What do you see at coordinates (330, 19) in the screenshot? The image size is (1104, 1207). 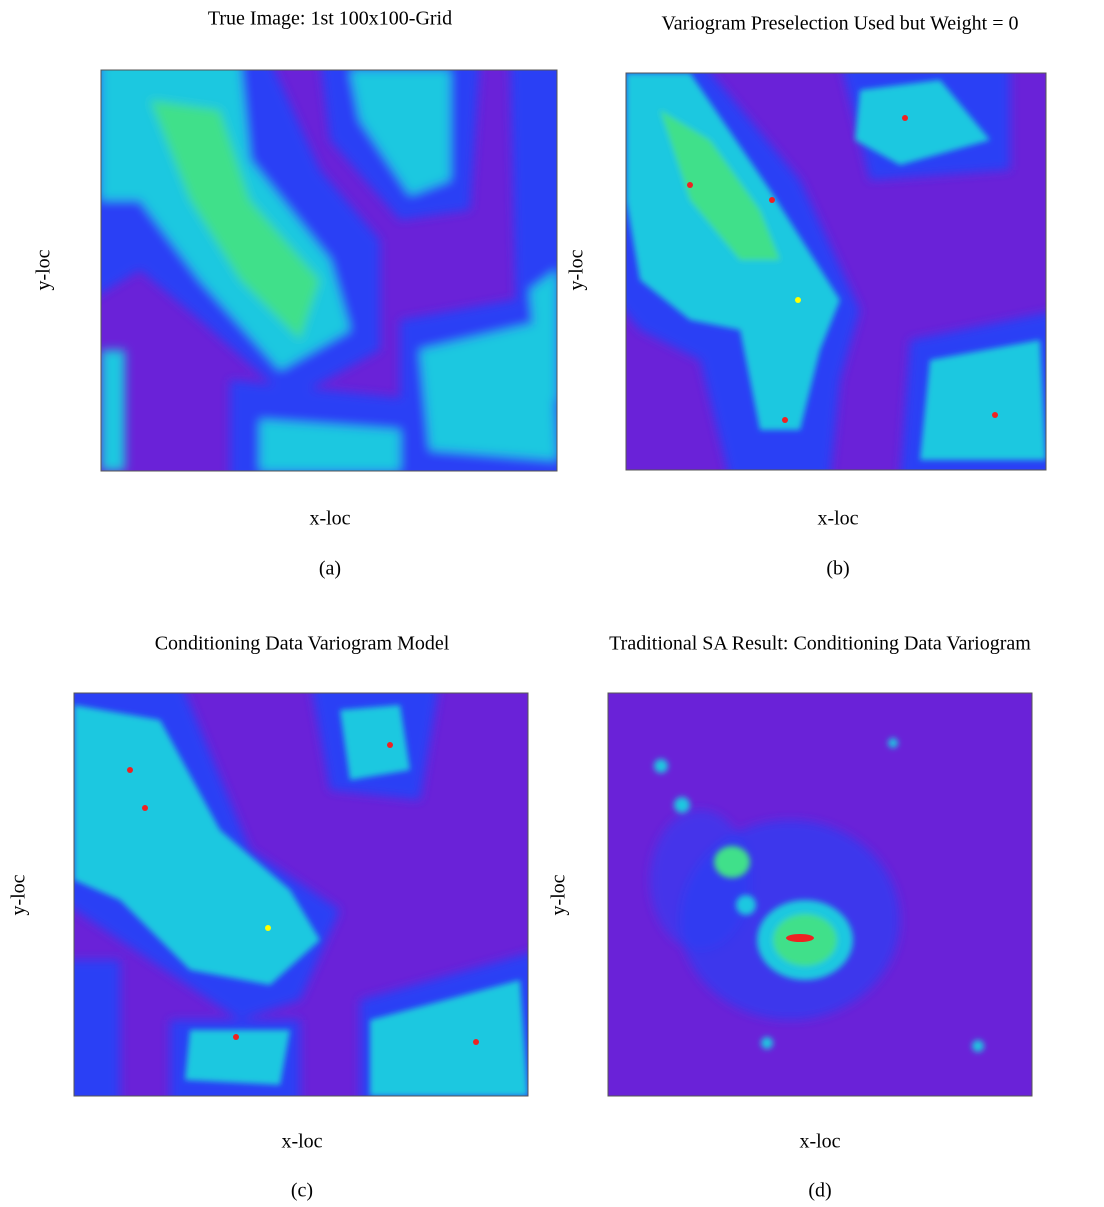 I see `panel-title: True Image: 1st 100x100-Grid` at bounding box center [330, 19].